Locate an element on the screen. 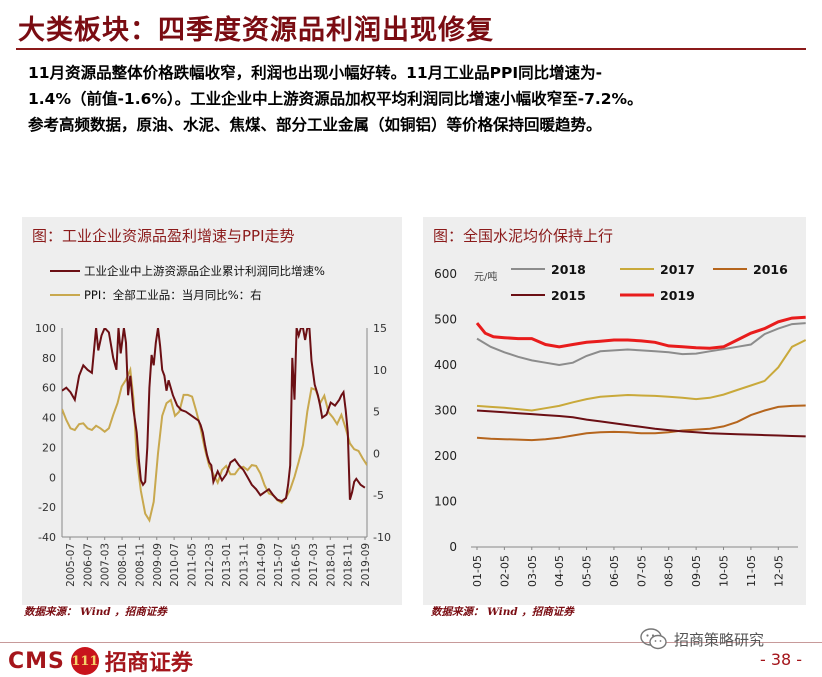  cement-y-tick-4: 400 is located at coordinates (445, 365).